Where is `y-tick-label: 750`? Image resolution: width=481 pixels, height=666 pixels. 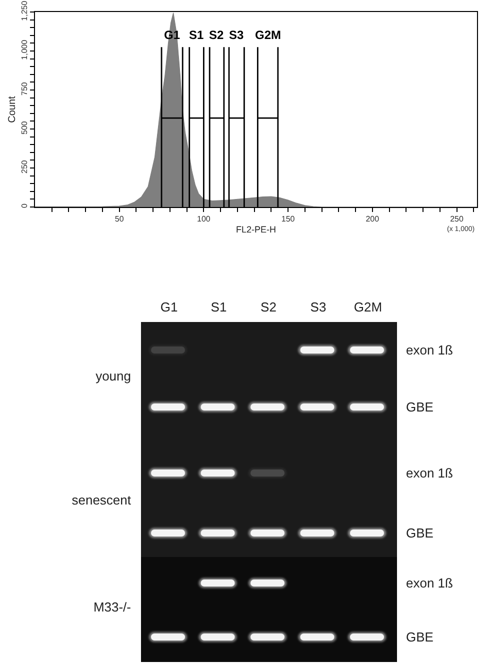 y-tick-label: 750 is located at coordinates (24, 89).